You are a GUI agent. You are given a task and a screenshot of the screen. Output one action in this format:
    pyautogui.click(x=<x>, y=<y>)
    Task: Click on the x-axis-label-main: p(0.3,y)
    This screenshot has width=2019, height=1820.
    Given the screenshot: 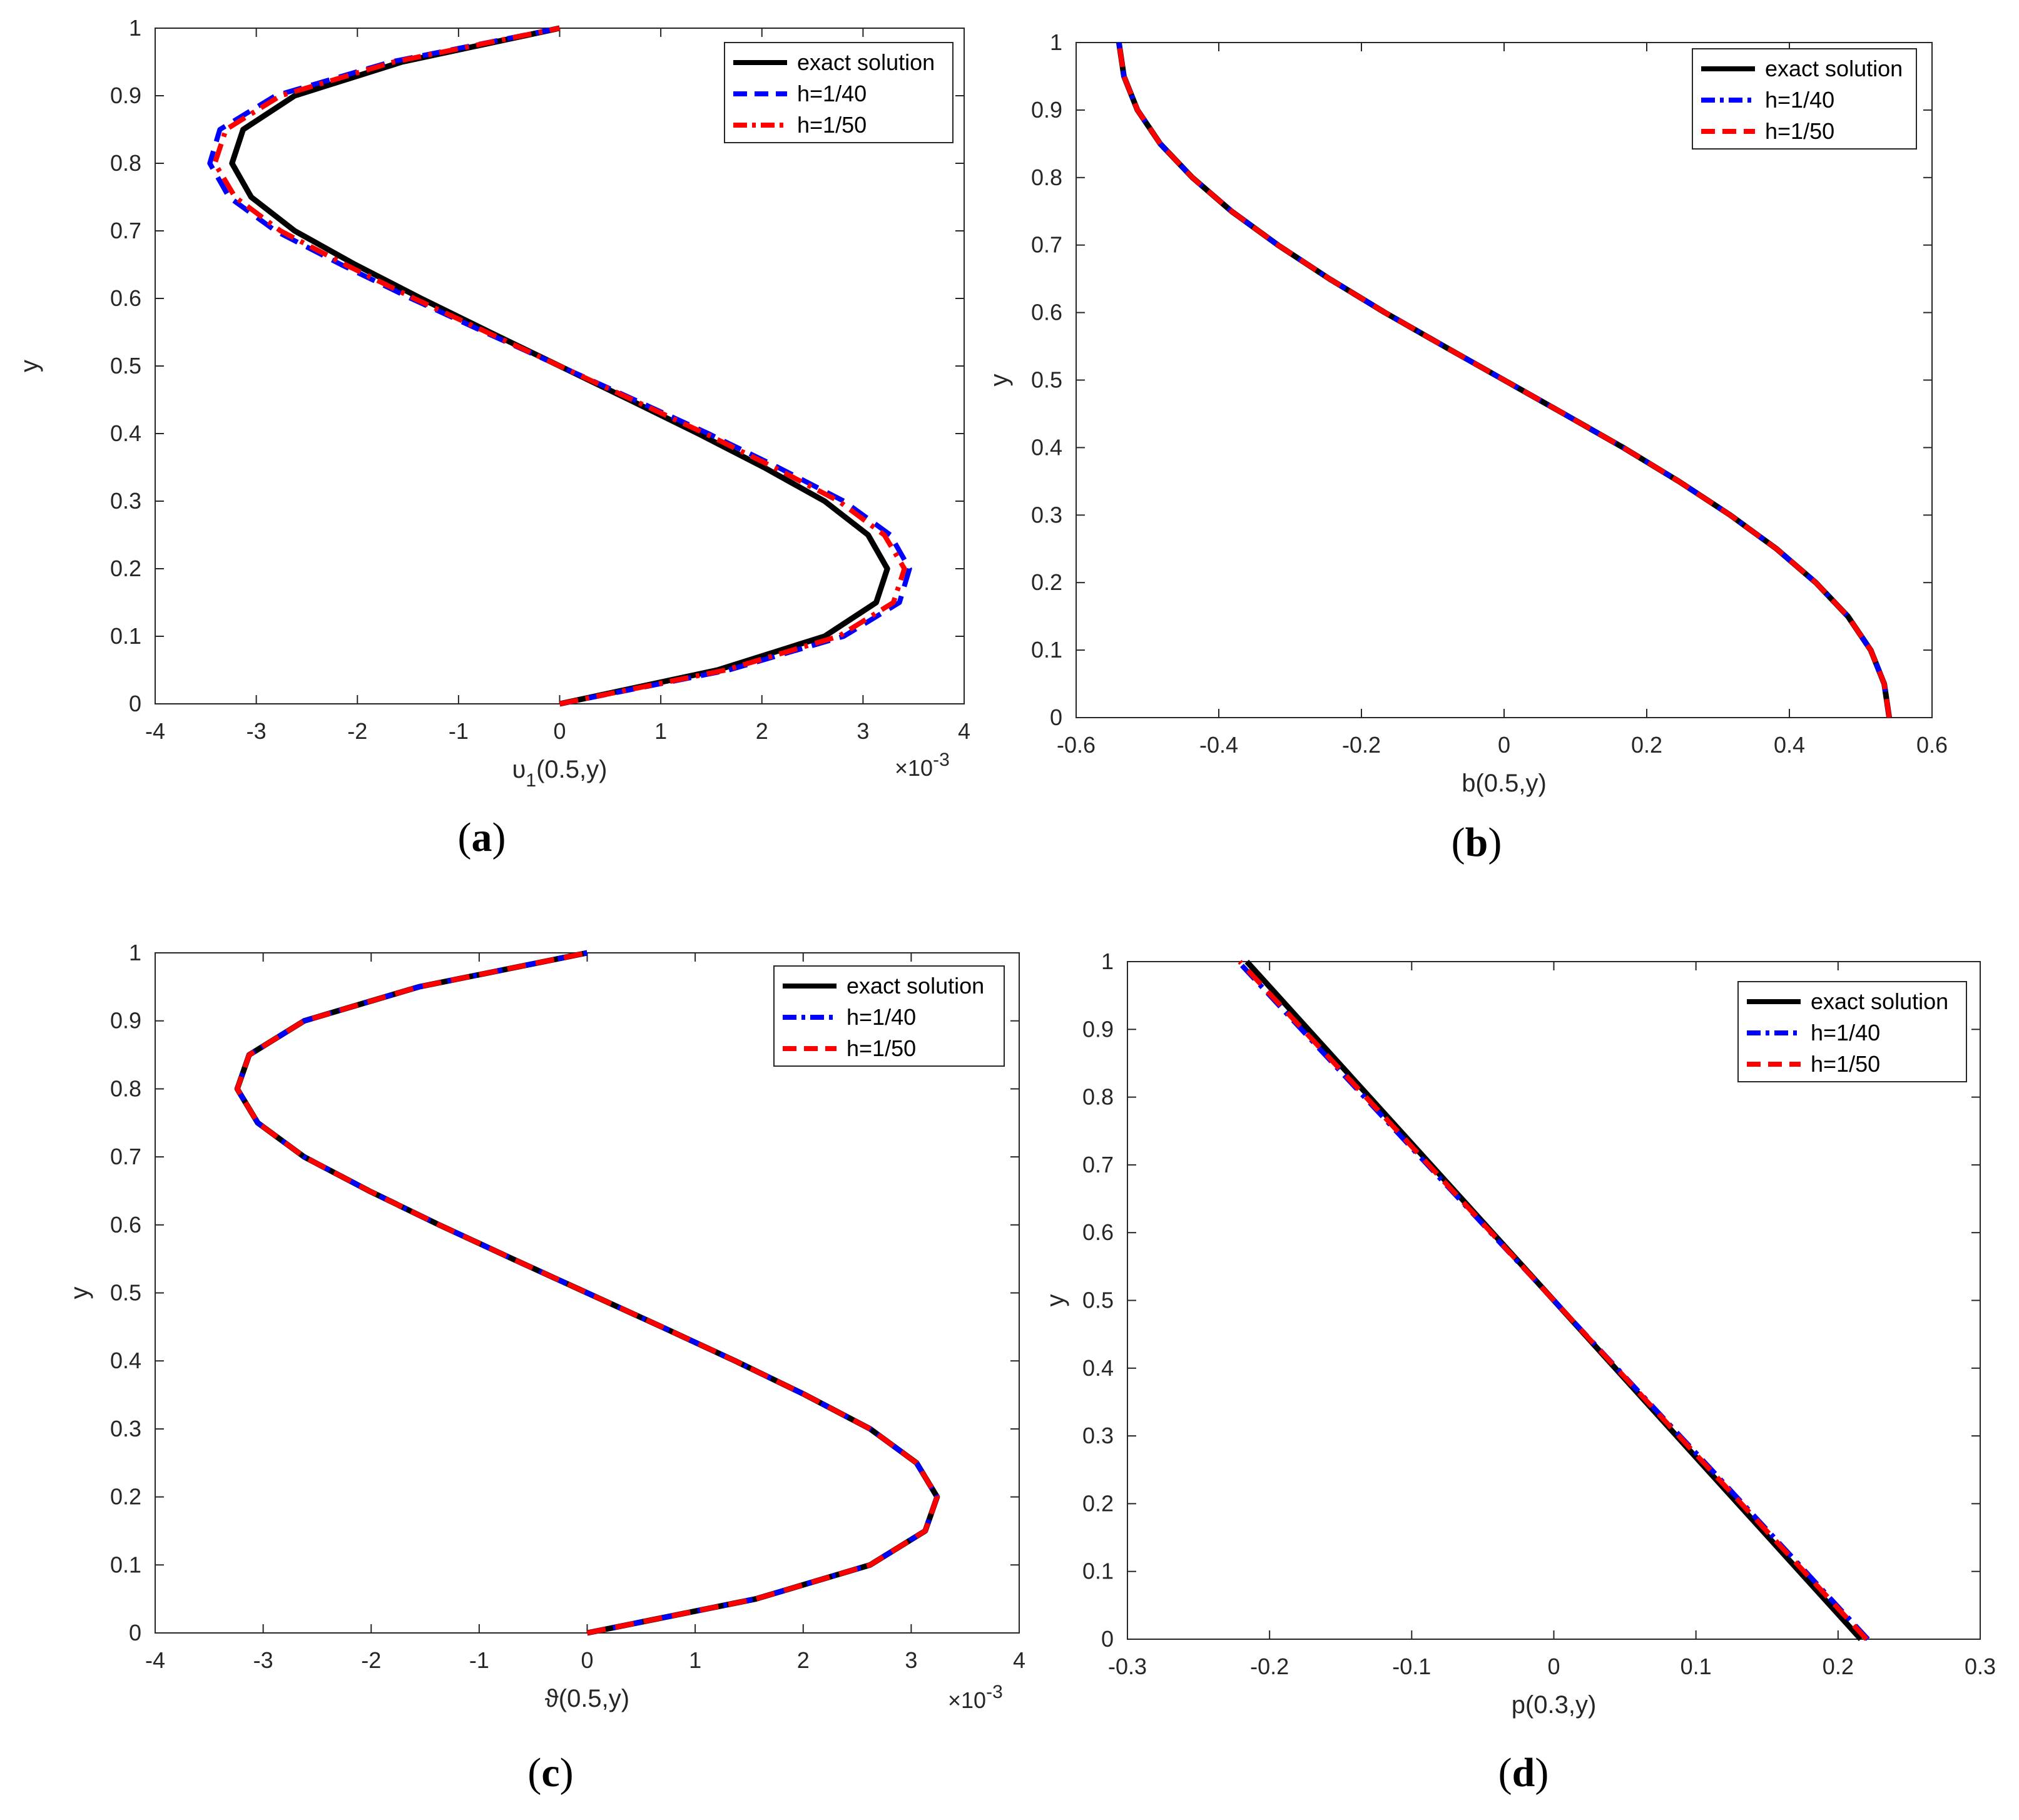 What is the action you would take?
    pyautogui.click(x=1554, y=1705)
    